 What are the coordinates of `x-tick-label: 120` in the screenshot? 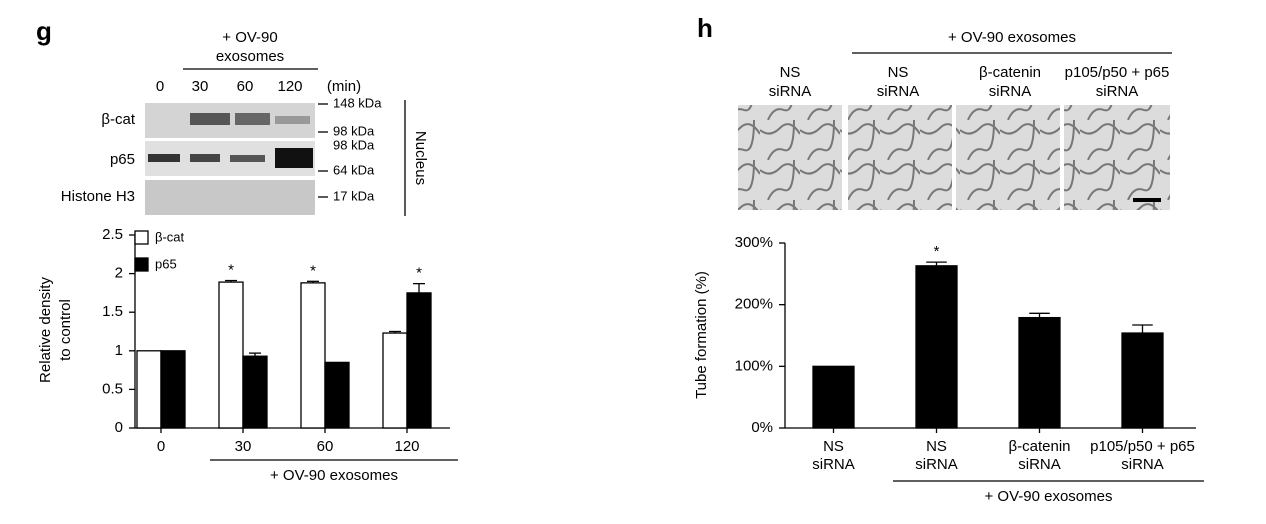 It's located at (406, 446).